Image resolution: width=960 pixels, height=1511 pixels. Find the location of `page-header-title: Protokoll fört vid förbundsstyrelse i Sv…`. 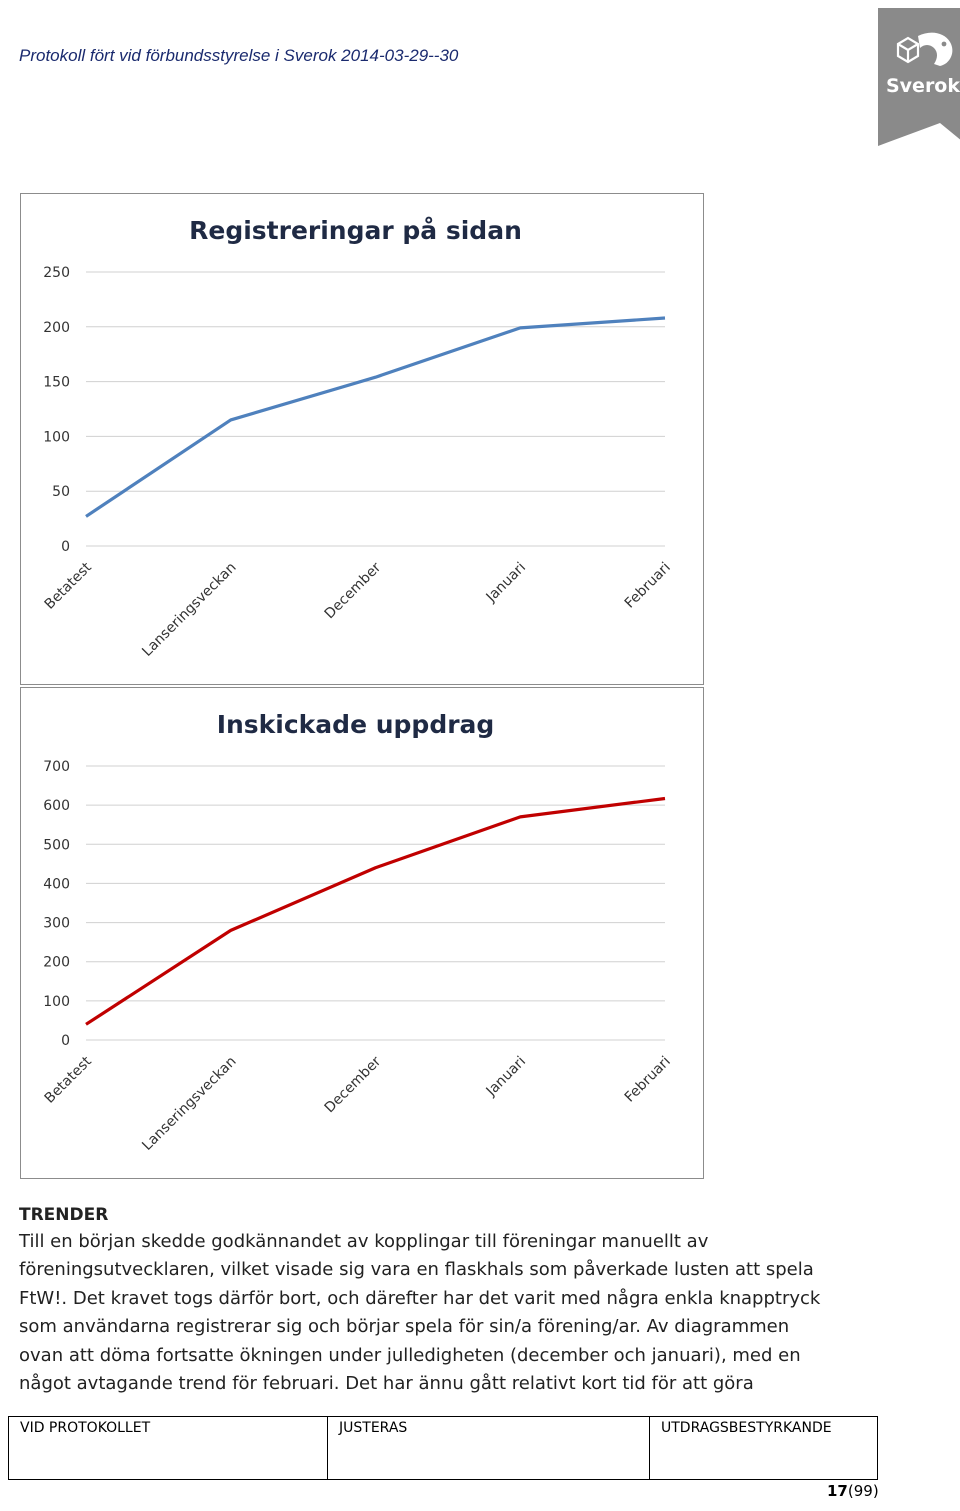

page-header-title: Protokoll fört vid förbundsstyrelse i Sv… is located at coordinates (239, 55).